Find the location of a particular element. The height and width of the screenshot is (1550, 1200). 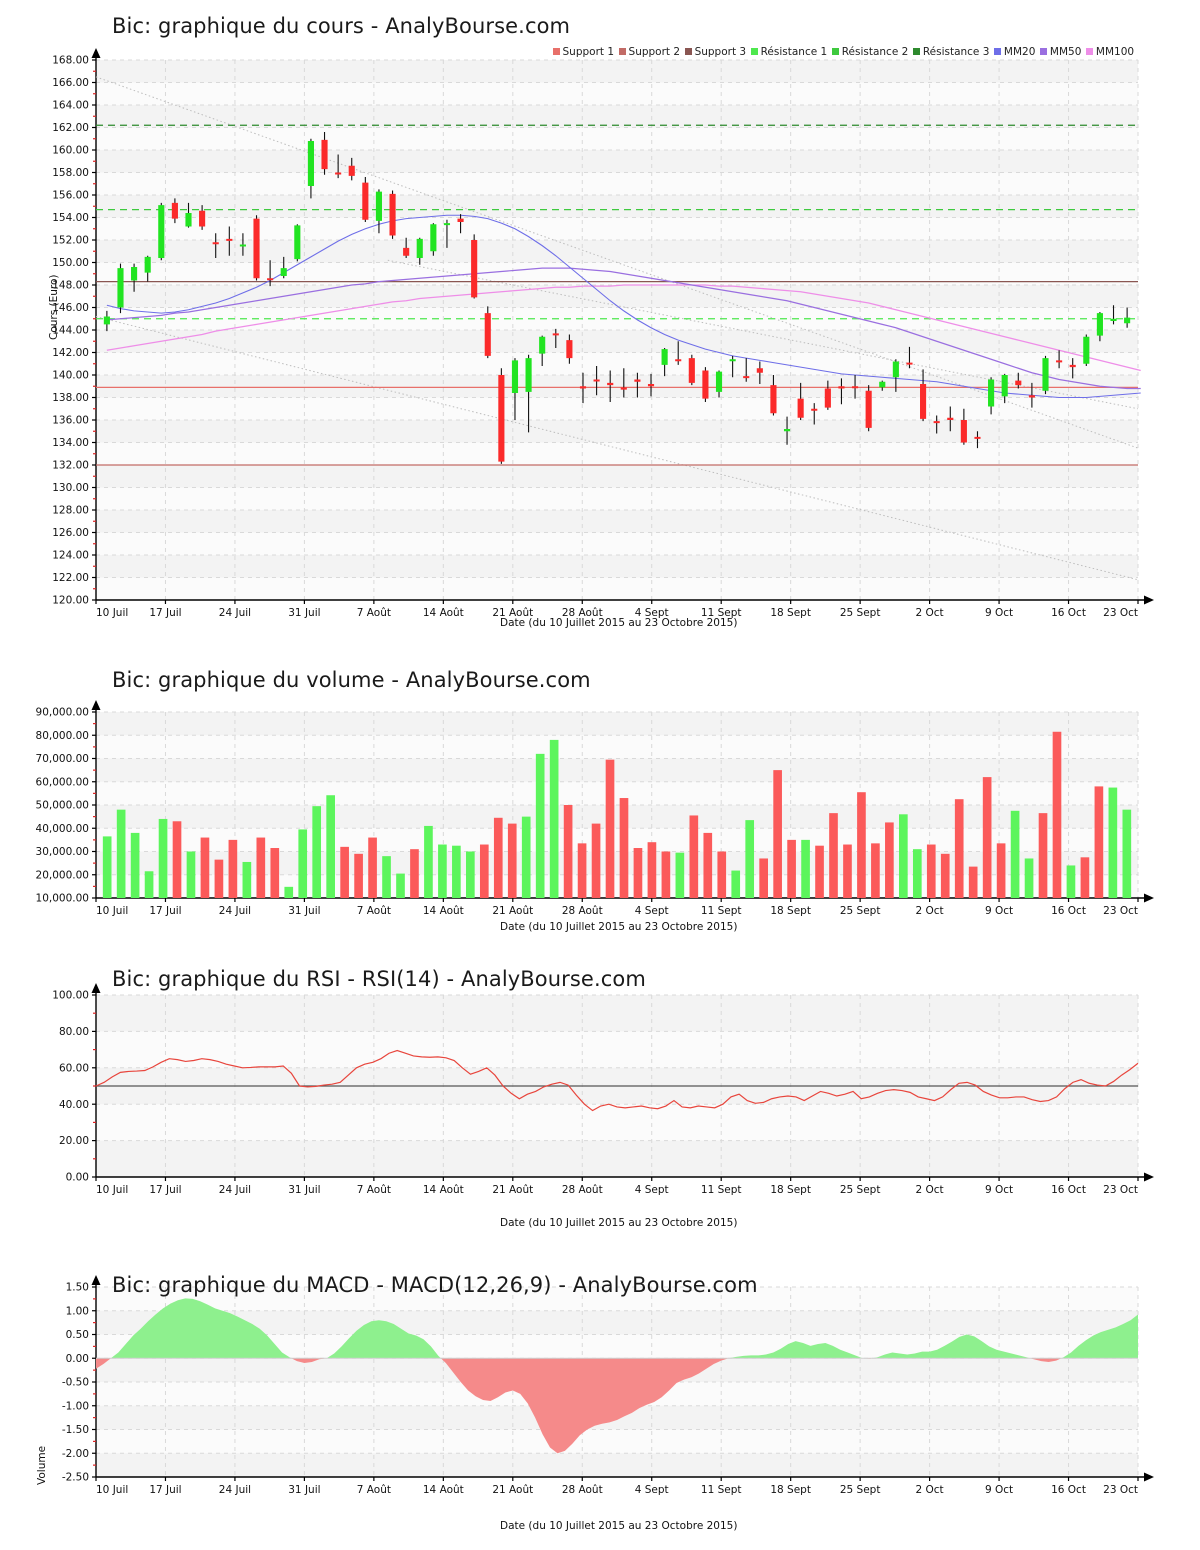

svg-text: -2.00 is located at coordinates (75, 1454).